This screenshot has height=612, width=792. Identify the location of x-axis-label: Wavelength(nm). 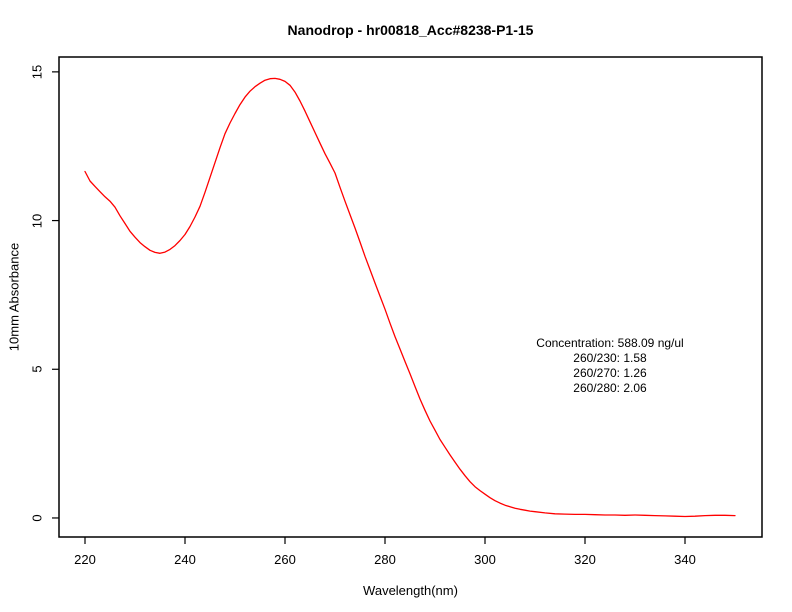
(410, 590).